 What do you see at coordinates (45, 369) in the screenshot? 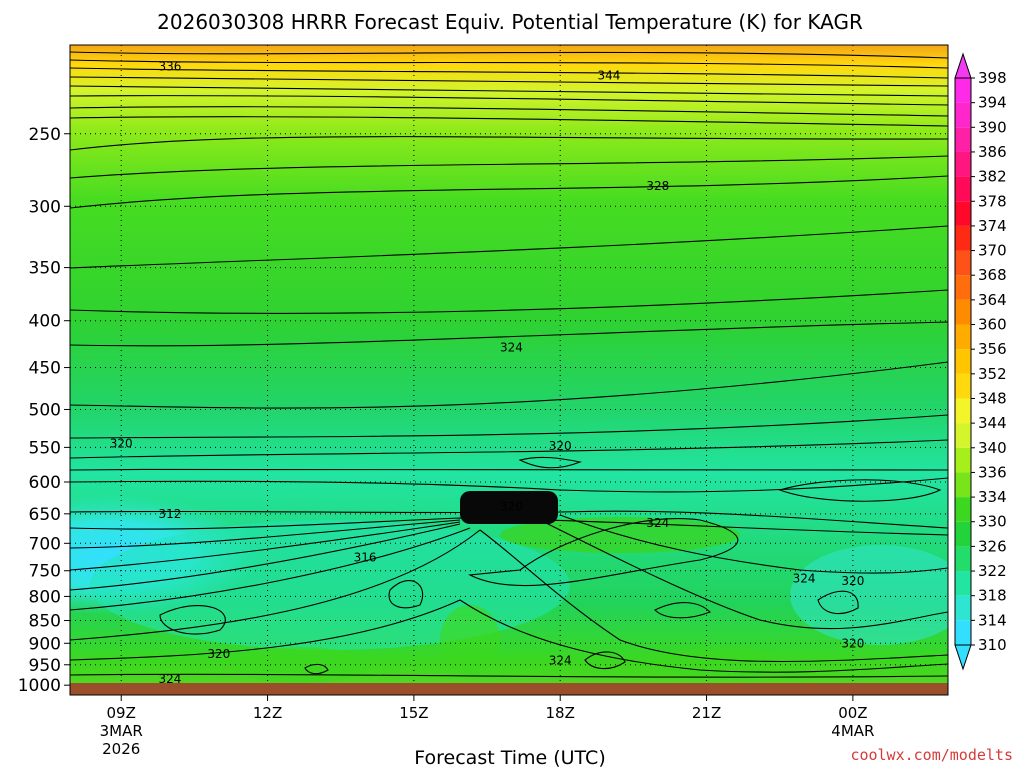
I see `y-tick-label: 450` at bounding box center [45, 369].